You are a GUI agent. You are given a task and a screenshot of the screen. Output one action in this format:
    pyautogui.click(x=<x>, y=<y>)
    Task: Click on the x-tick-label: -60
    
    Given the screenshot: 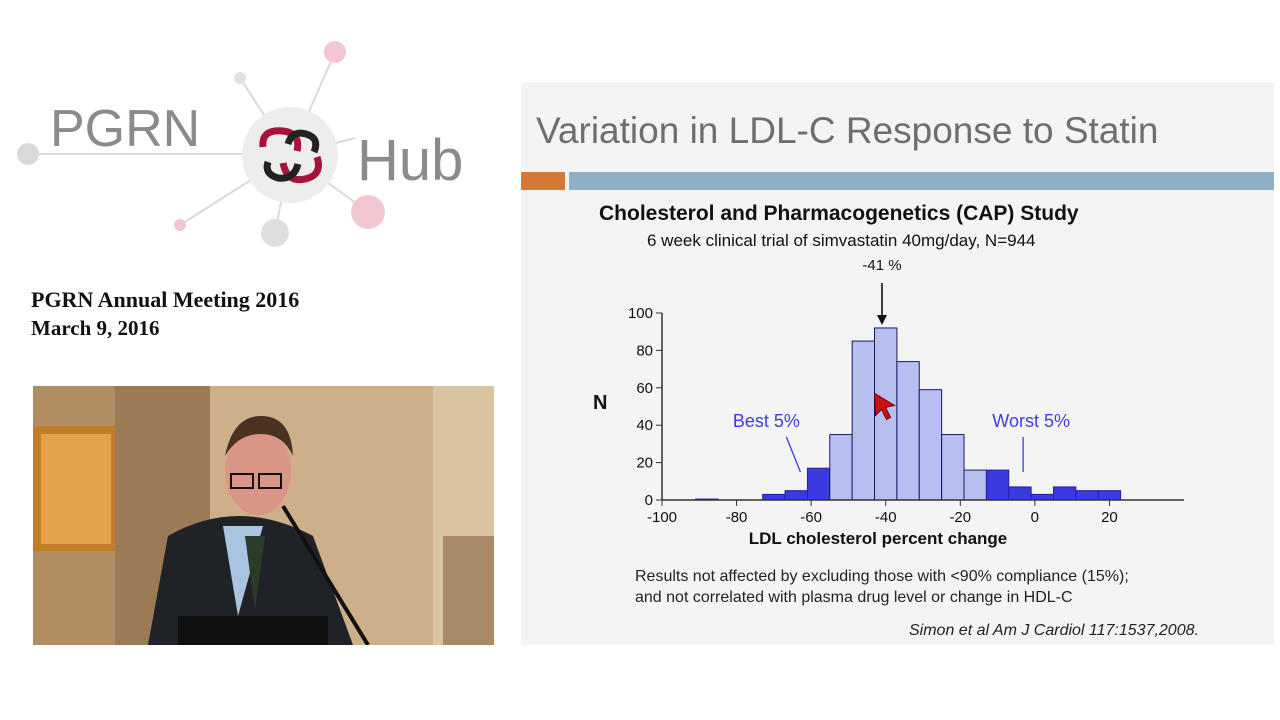 What is the action you would take?
    pyautogui.click(x=811, y=517)
    